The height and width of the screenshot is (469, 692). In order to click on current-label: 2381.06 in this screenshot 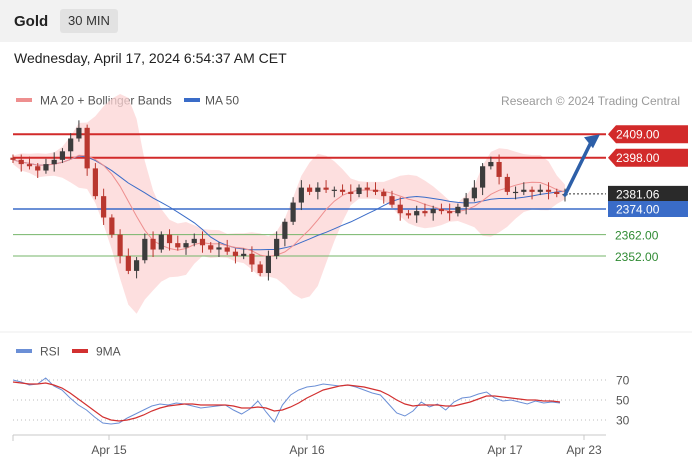, I will do `click(638, 194)`.